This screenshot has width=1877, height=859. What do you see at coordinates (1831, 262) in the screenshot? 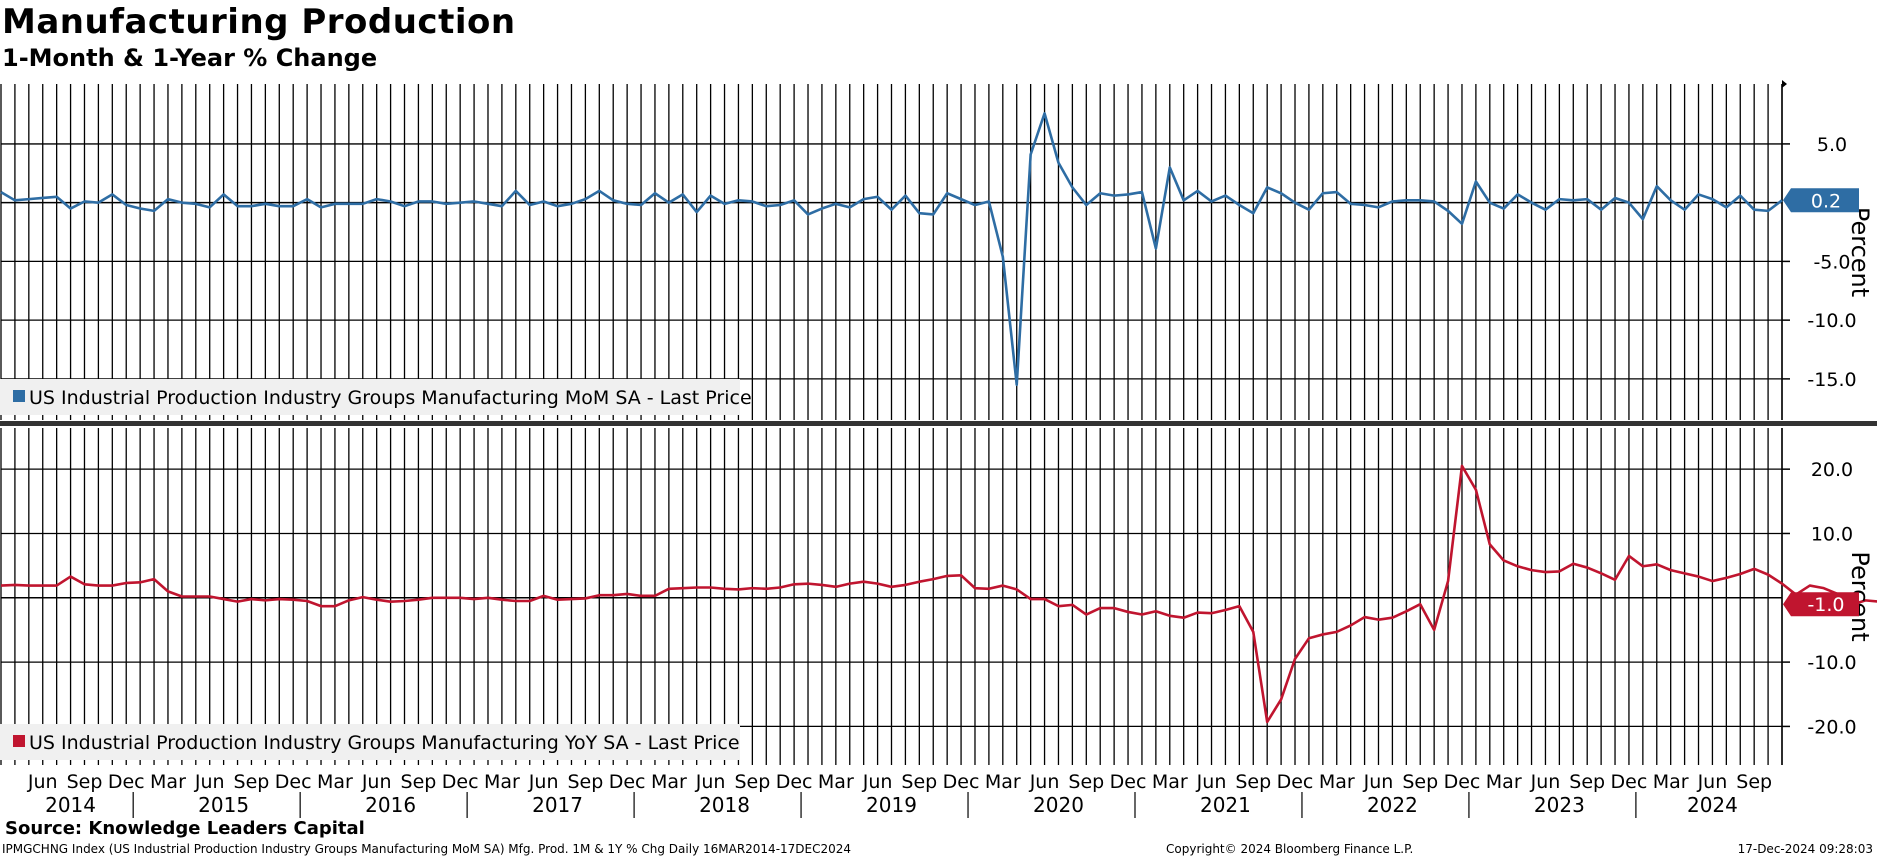
I see `y-tick-label: -5.0` at bounding box center [1831, 262].